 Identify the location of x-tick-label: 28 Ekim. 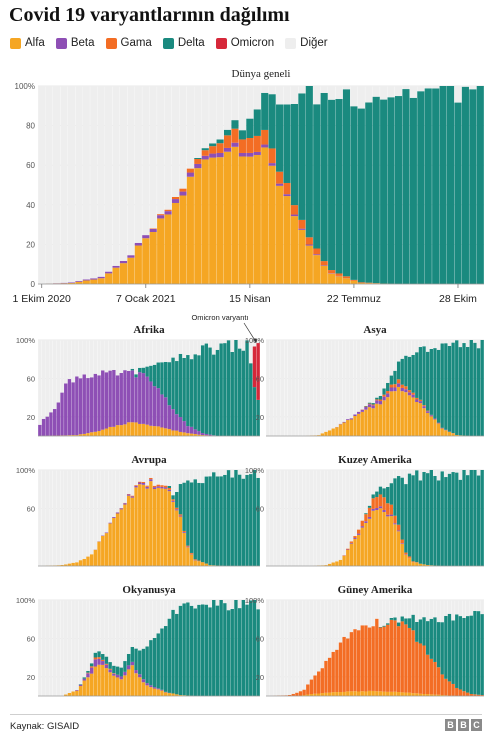
(458, 299).